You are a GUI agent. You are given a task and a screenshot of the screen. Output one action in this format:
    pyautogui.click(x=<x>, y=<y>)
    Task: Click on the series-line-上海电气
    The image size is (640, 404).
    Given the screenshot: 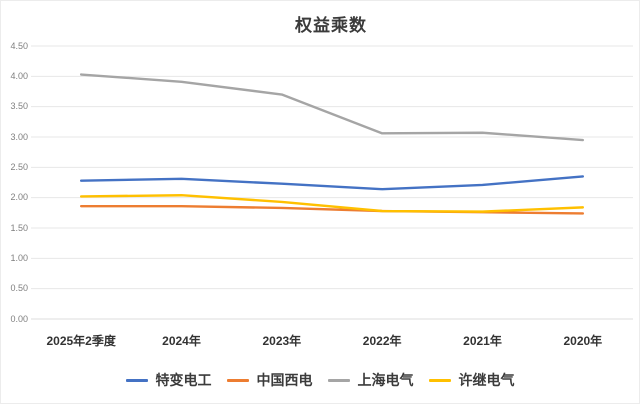 What is the action you would take?
    pyautogui.click(x=332, y=107)
    